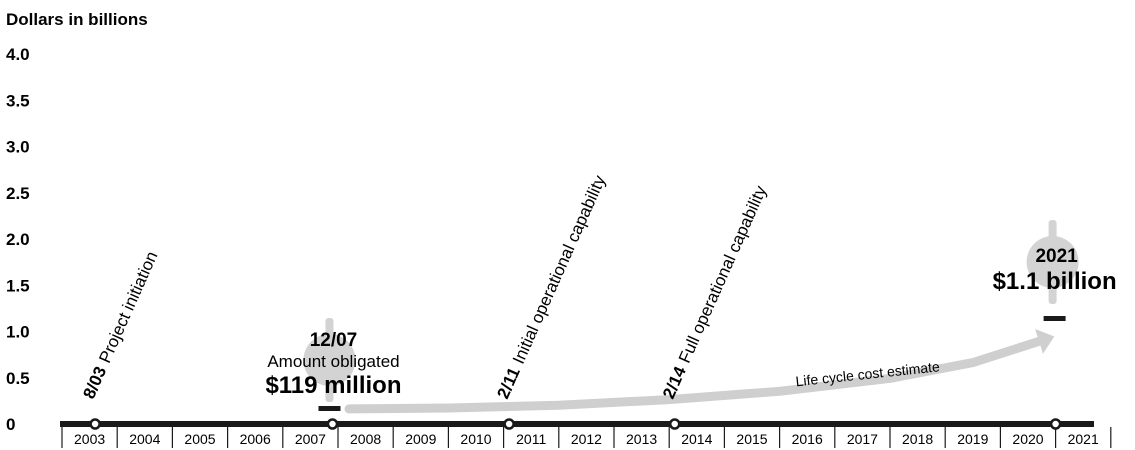  Describe the element at coordinates (420, 439) in the screenshot. I see `year-label: 2009` at that location.